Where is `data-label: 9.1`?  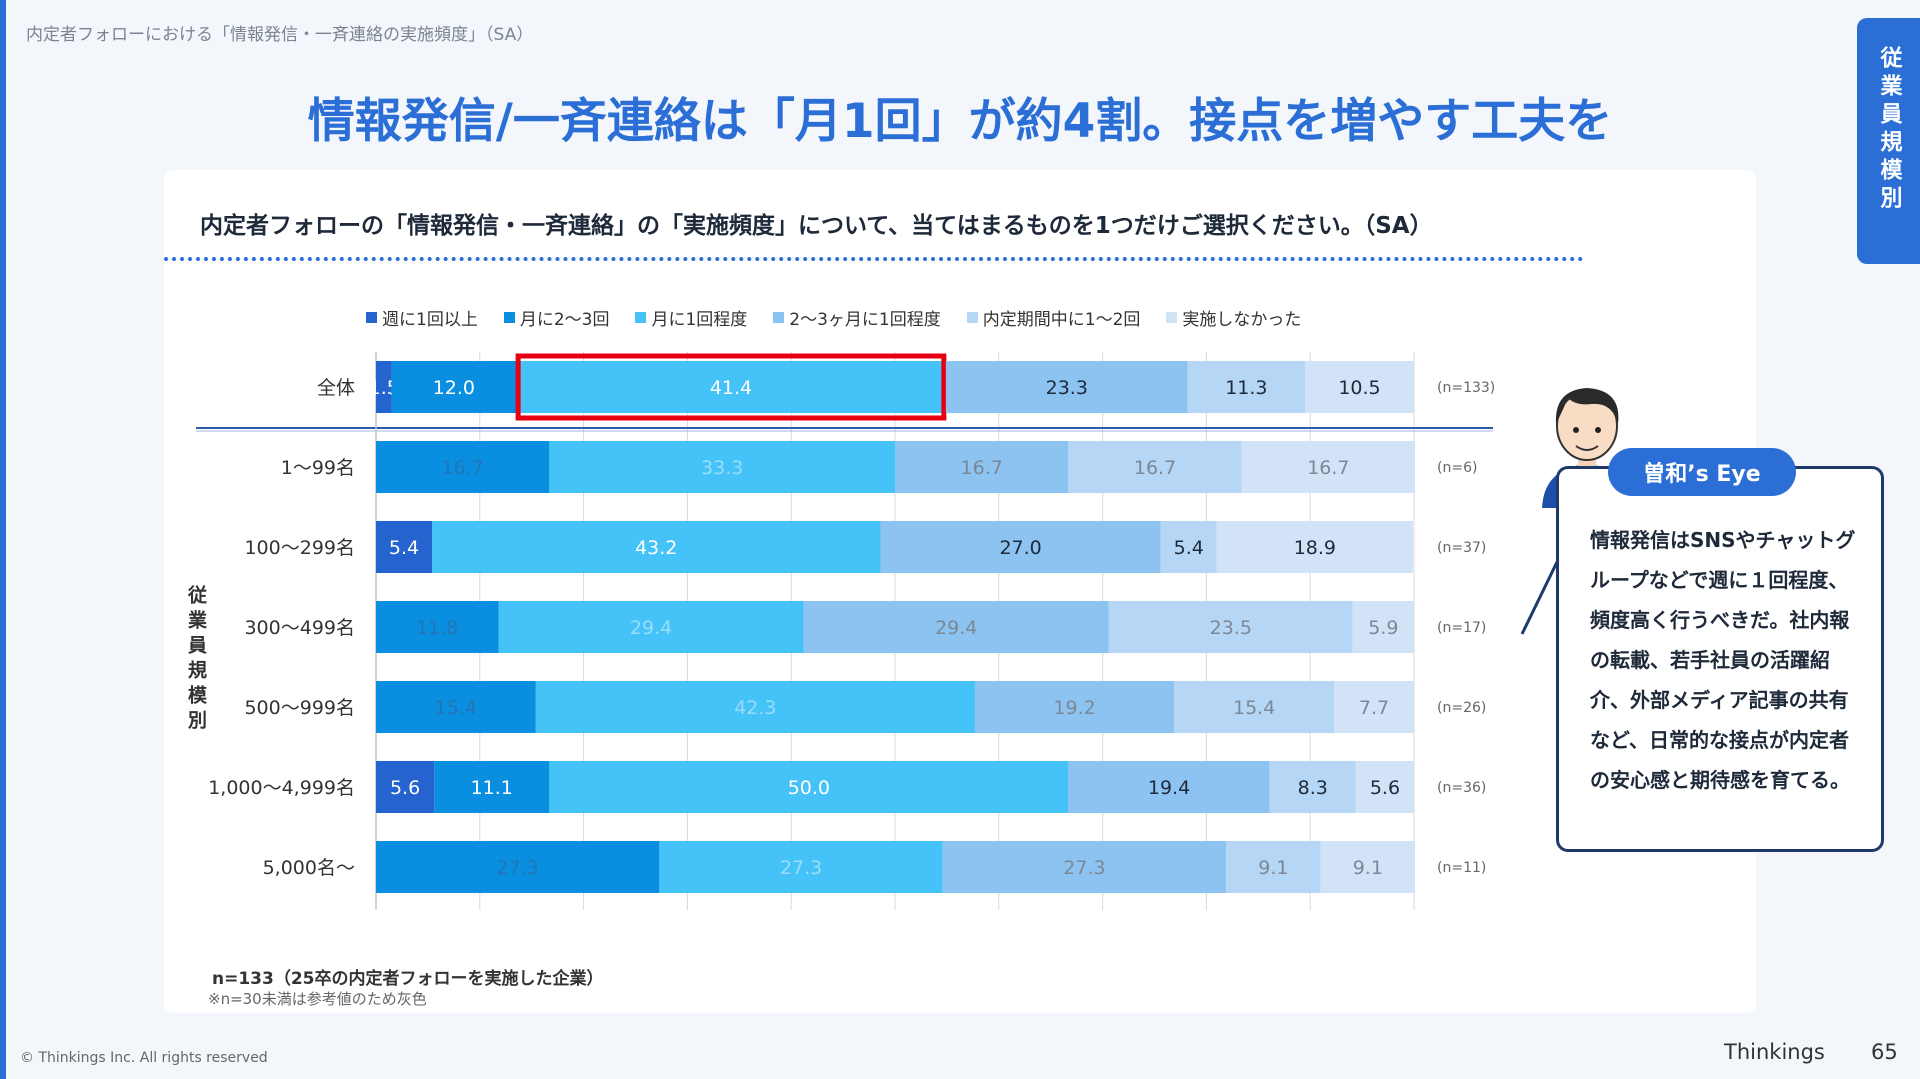 data-label: 9.1 is located at coordinates (1273, 868).